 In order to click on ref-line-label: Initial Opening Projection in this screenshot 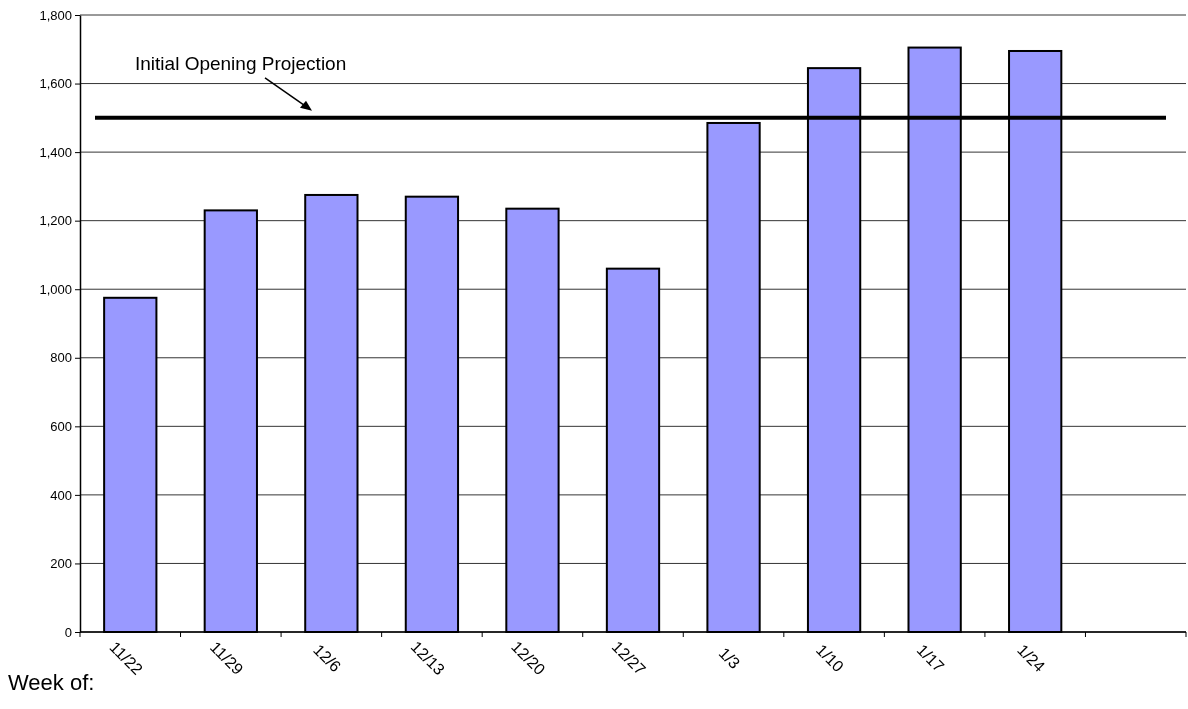, I will do `click(241, 63)`.